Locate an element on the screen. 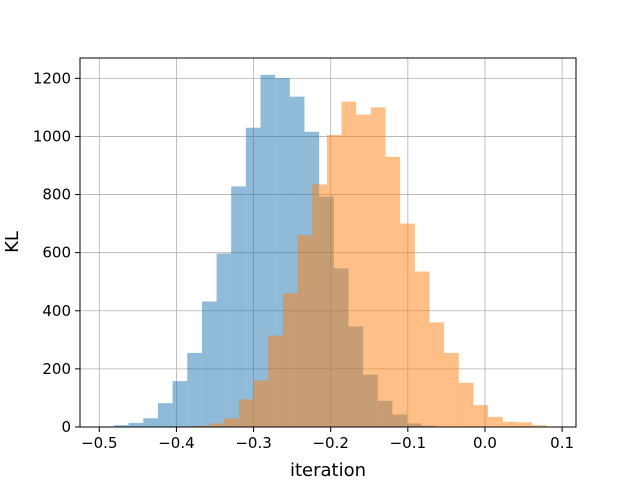  y-tick-label: 0 is located at coordinates (66, 427).